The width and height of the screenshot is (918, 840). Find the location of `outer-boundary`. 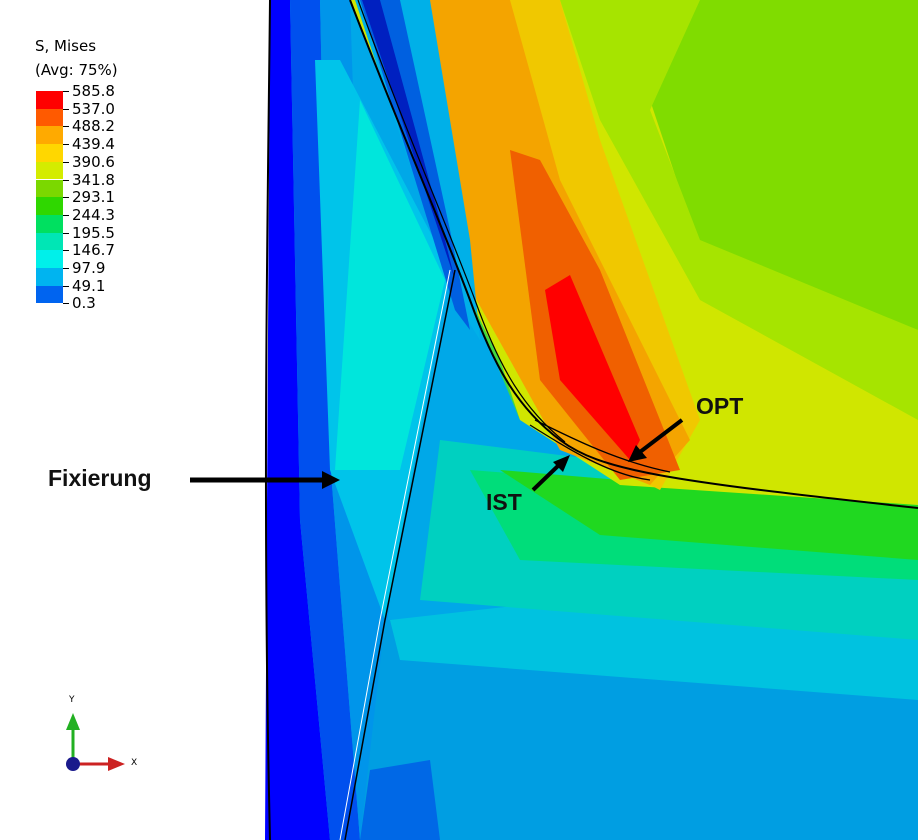

outer-boundary is located at coordinates (267, 420).